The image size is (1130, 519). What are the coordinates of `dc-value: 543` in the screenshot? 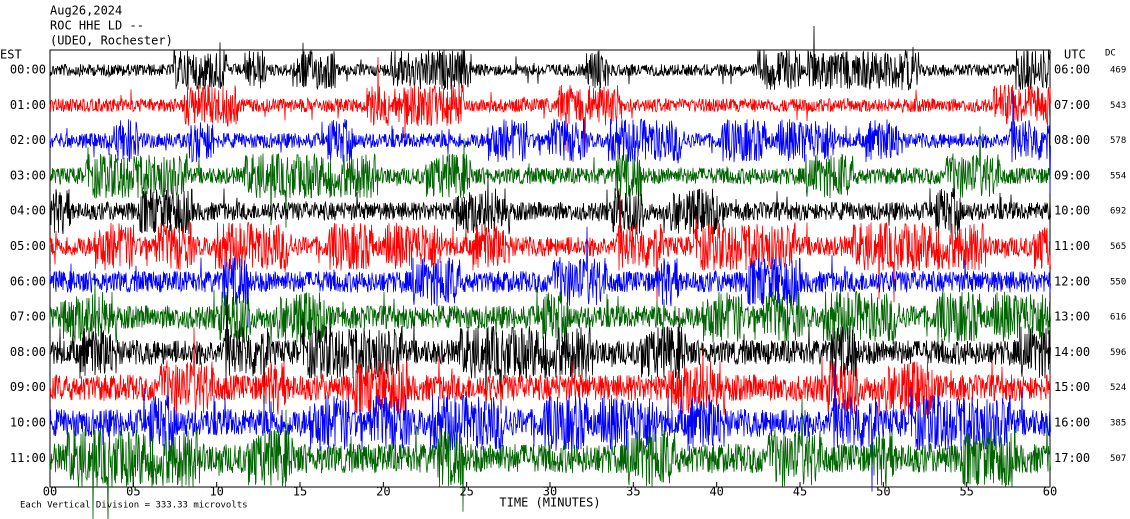 It's located at (1118, 106).